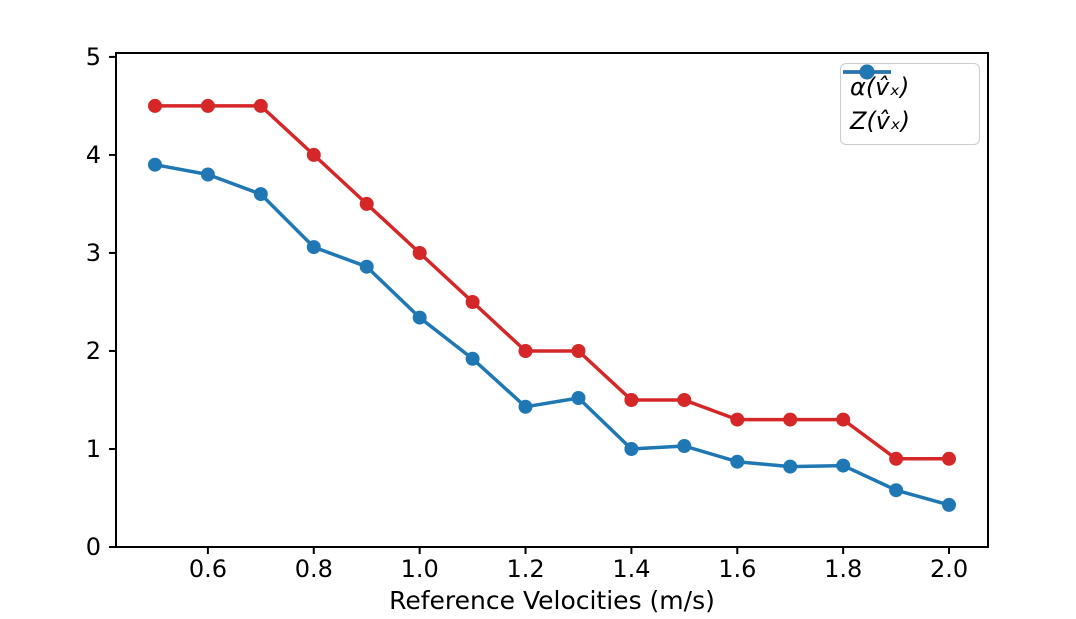 This screenshot has height=619, width=1076. Describe the element at coordinates (552, 600) in the screenshot. I see `x-axis-label: Reference Velocities (m/s)` at that location.